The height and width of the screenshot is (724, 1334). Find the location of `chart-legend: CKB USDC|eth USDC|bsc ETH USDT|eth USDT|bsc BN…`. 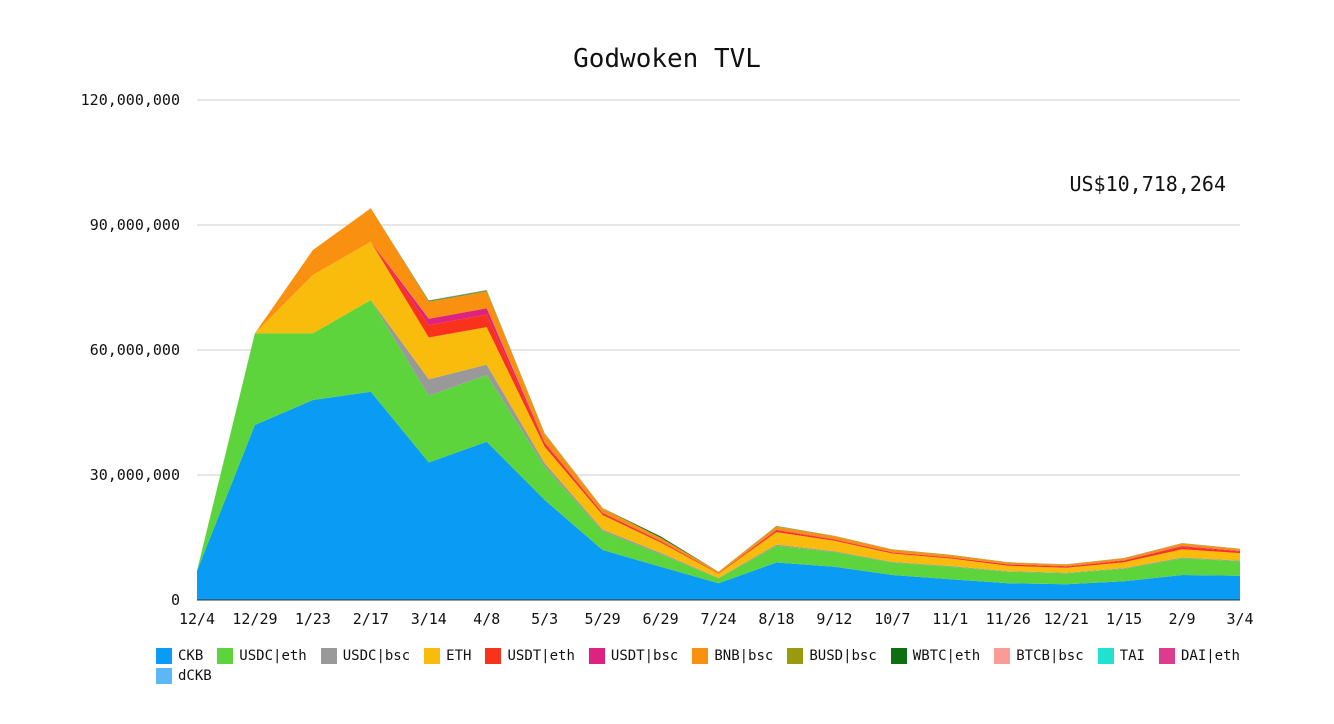

chart-legend: CKB USDC|eth USDC|bsc ETH USDT|eth USDT|bsc BN… is located at coordinates (706, 668).